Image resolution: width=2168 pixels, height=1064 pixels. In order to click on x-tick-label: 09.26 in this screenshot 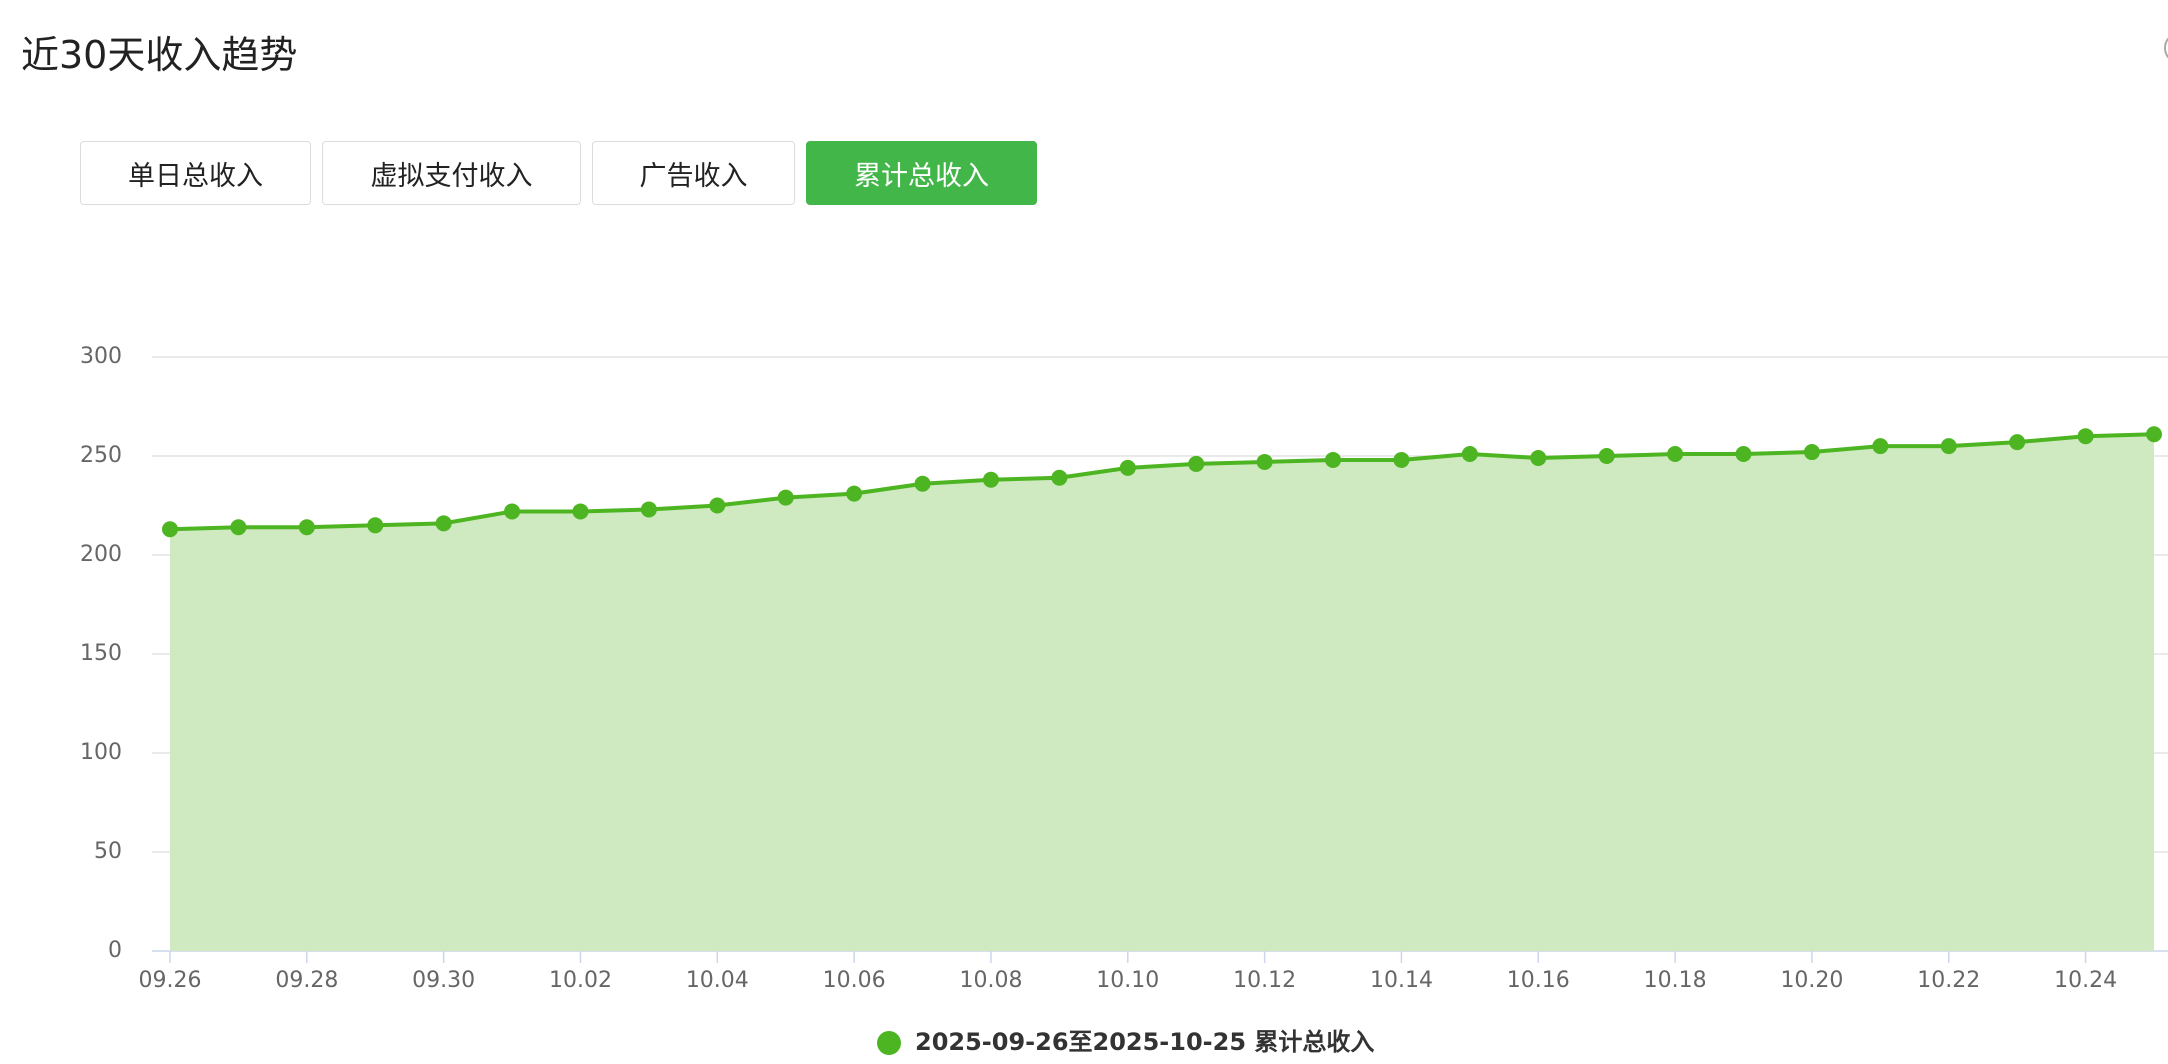, I will do `click(170, 980)`.